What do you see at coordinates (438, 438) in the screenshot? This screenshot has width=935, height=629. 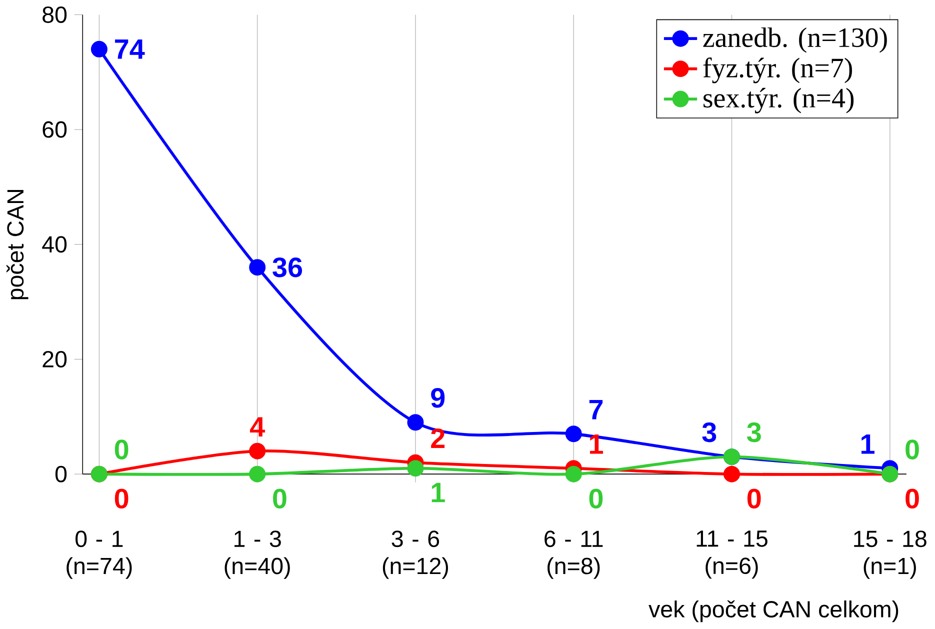 I see `data-label: 2` at bounding box center [438, 438].